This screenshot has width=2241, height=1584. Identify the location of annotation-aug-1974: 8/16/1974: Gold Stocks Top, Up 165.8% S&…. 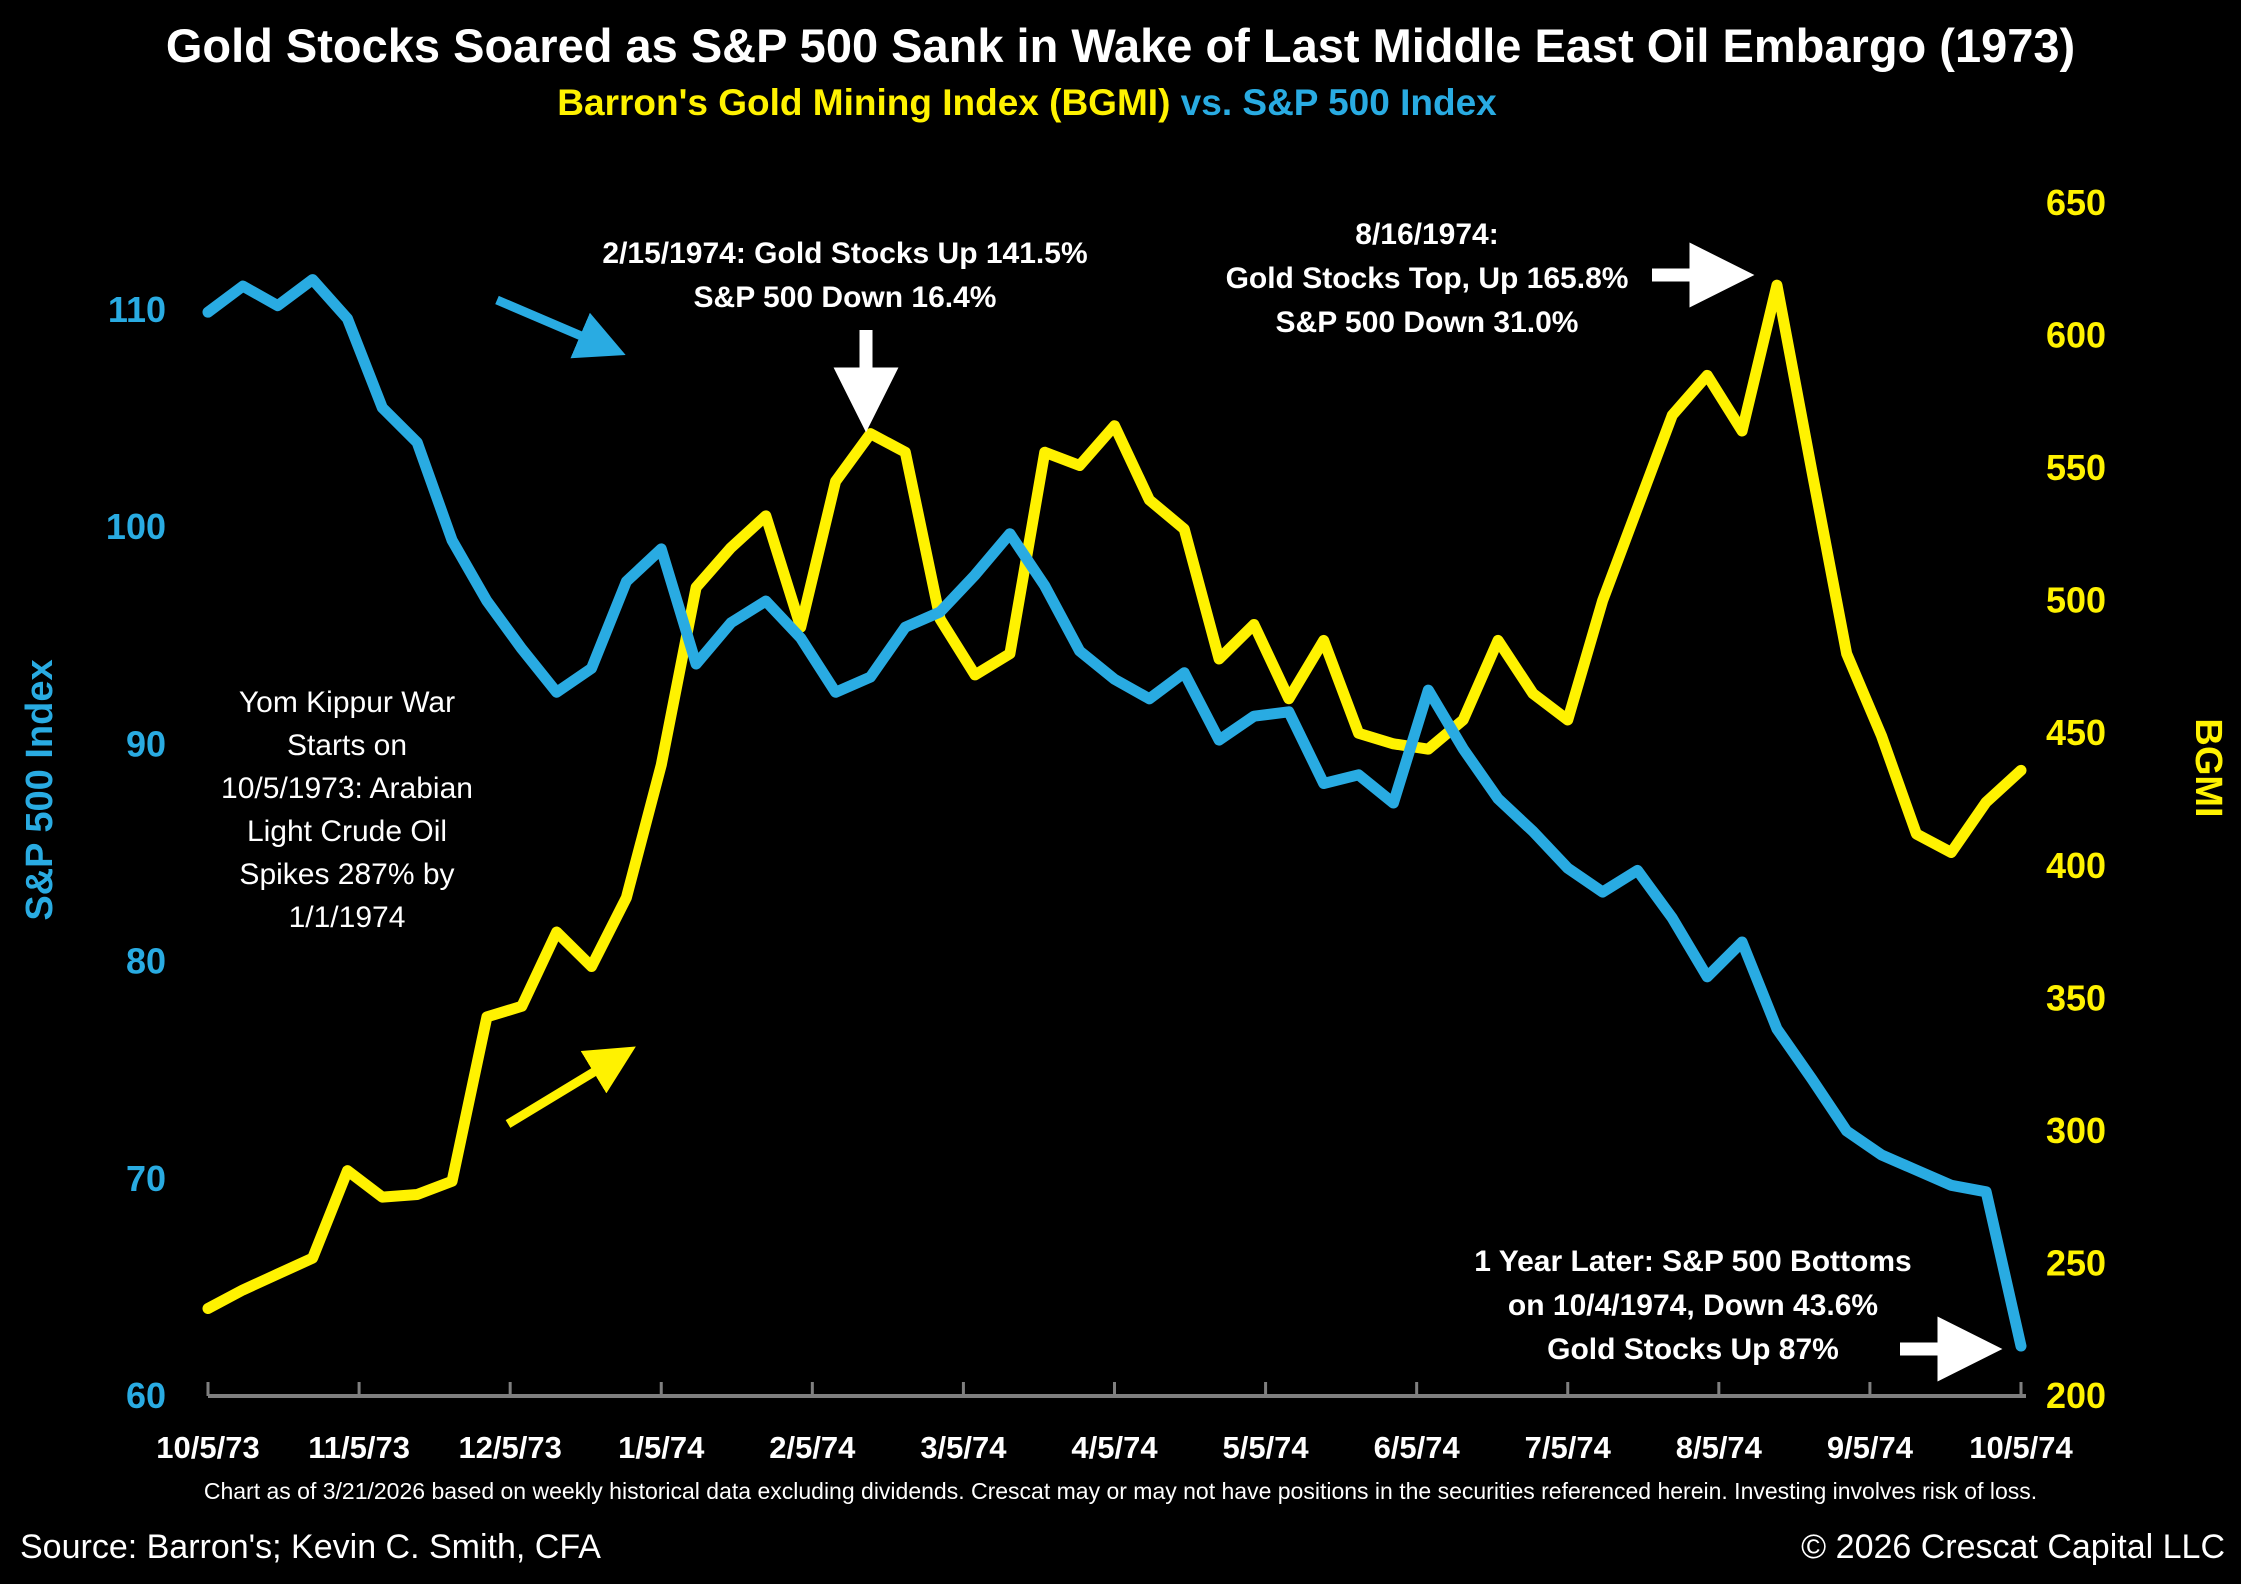
(1427, 278).